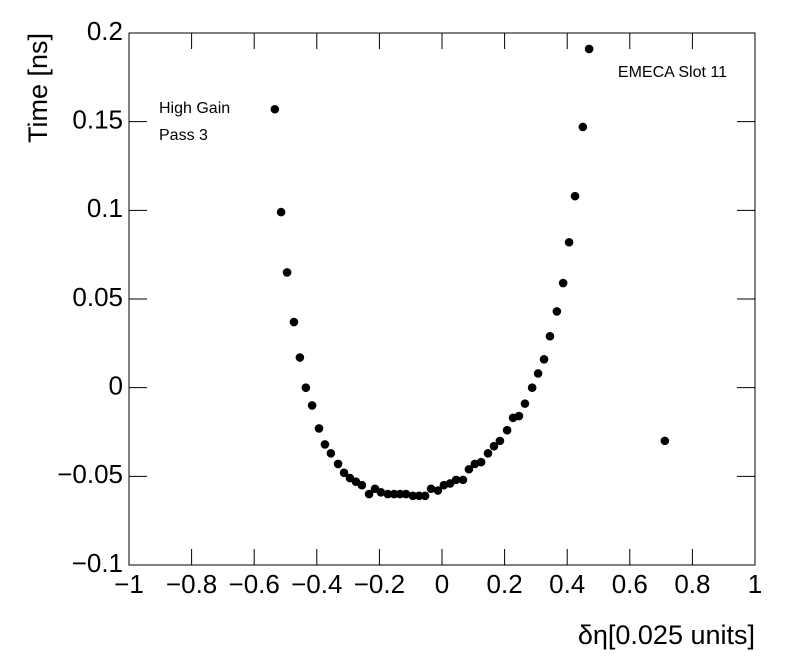 Image resolution: width=796 pixels, height=672 pixels. What do you see at coordinates (183, 135) in the screenshot?
I see `annotation: Pass 3` at bounding box center [183, 135].